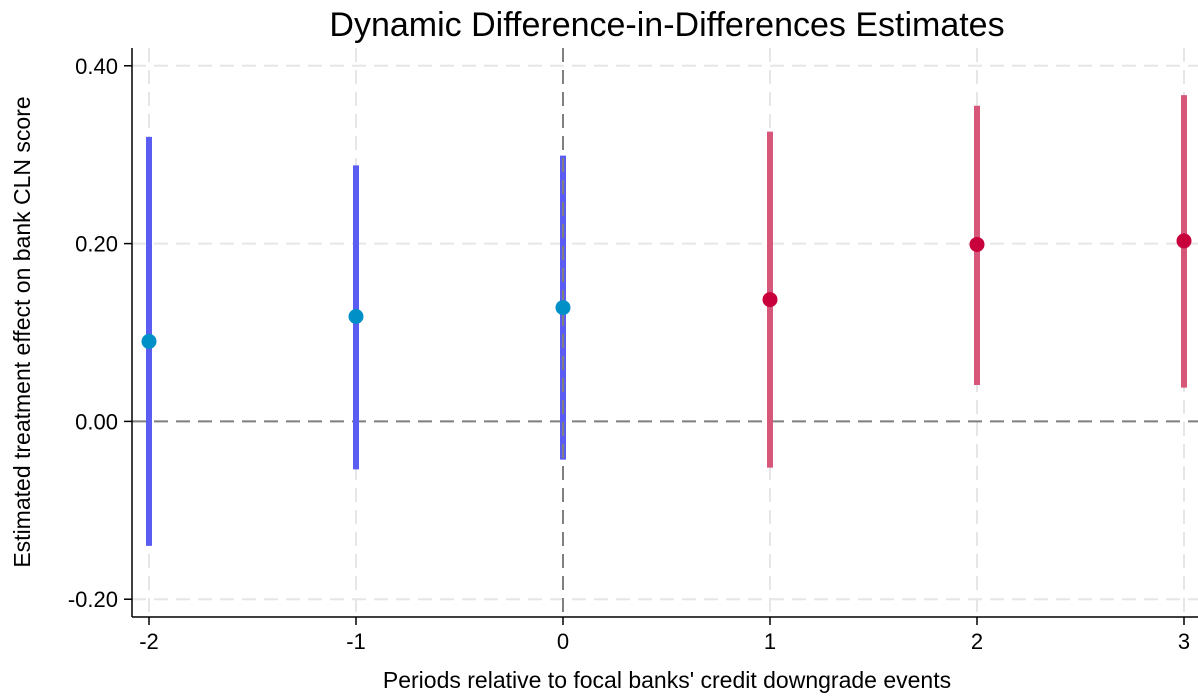 This screenshot has width=1198, height=698. What do you see at coordinates (93, 599) in the screenshot?
I see `y-tick-label: -0.20` at bounding box center [93, 599].